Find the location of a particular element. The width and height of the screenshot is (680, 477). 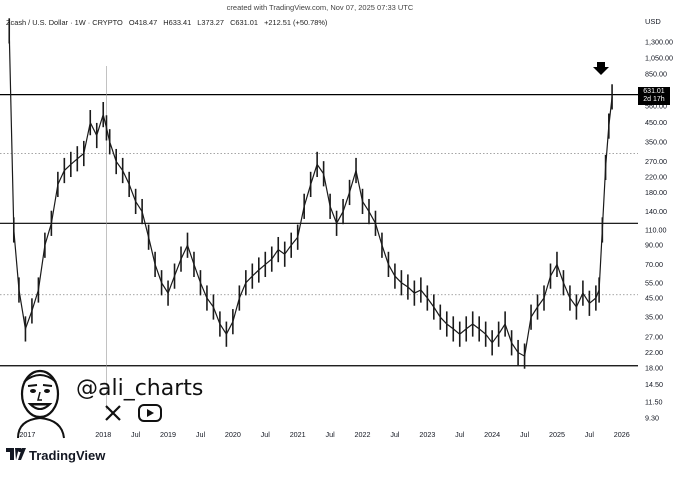

x-tick-label-15: 2025 is located at coordinates (557, 434).